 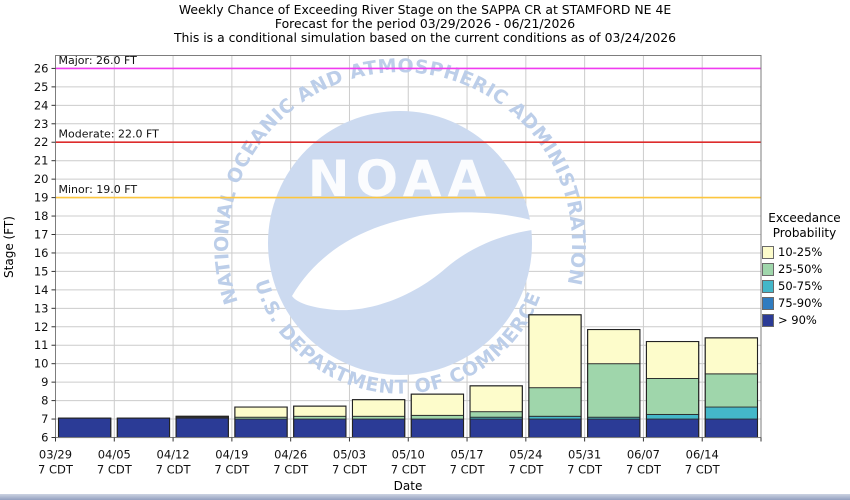 I want to click on legend-label: 10-25%, so click(x=800, y=252).